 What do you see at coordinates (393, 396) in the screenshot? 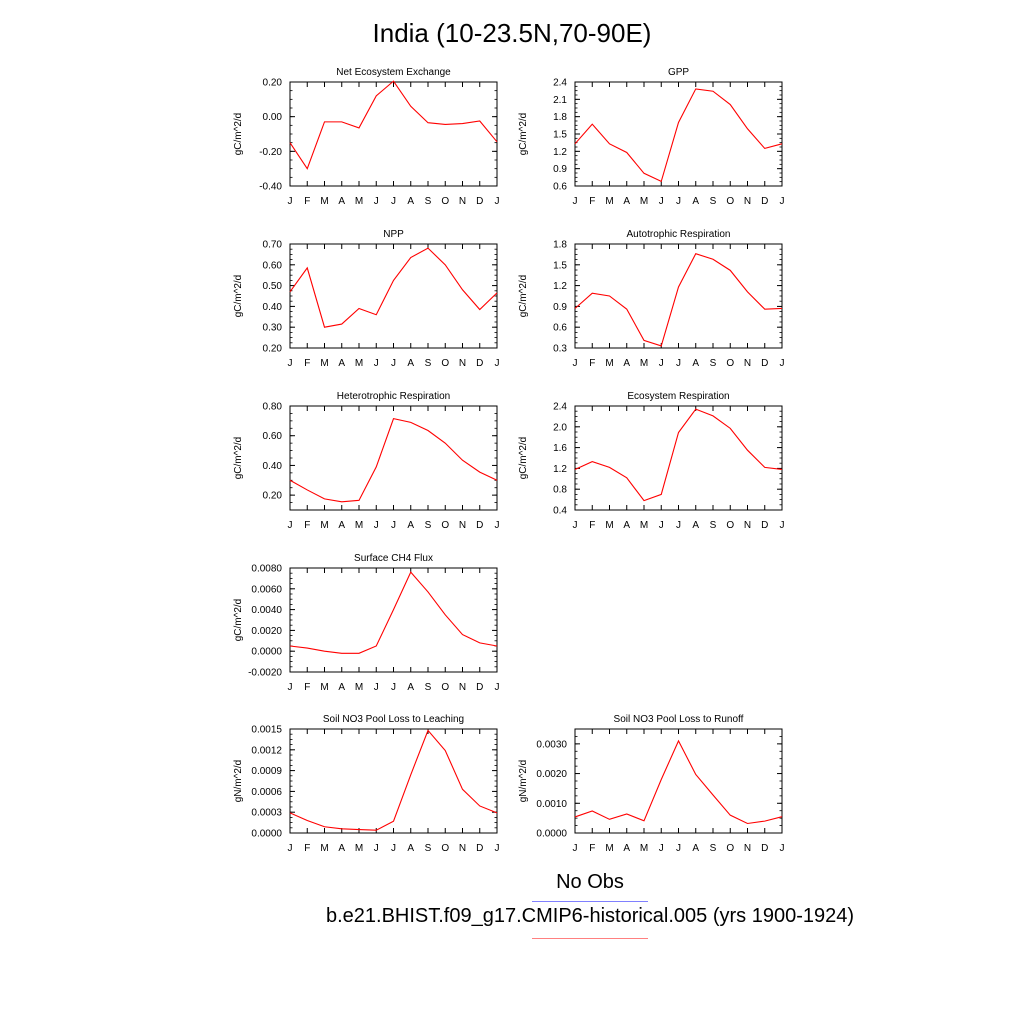
I see `panel-title: Heterotrophic Respiration` at bounding box center [393, 396].